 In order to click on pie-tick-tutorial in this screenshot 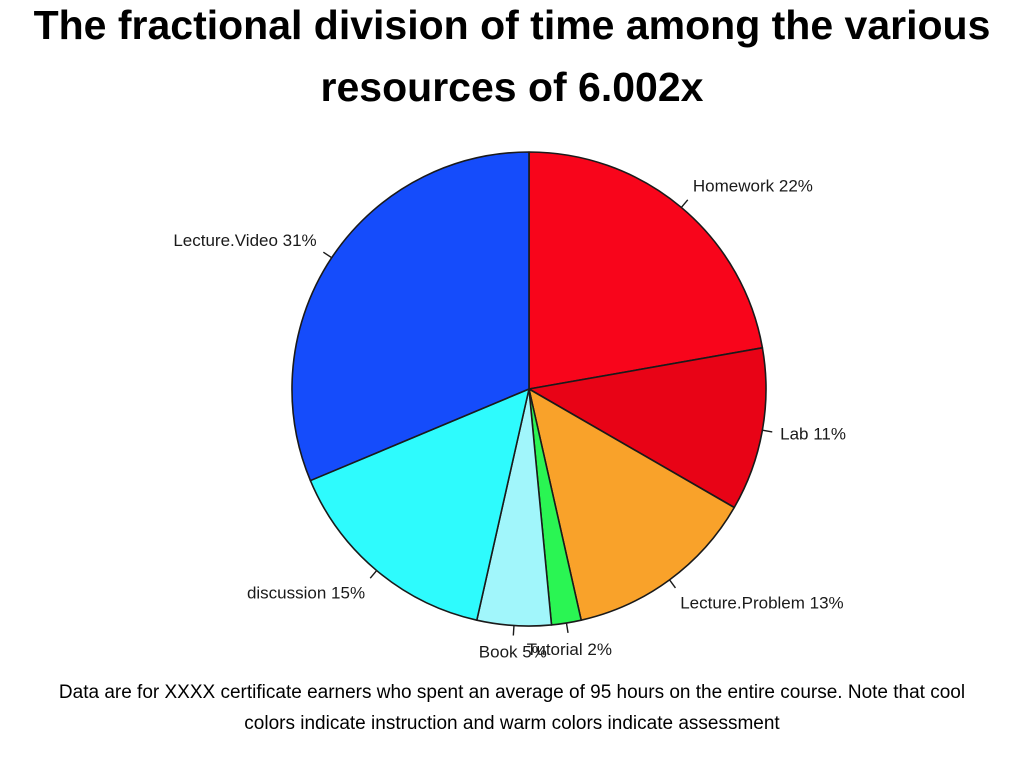, I will do `click(567, 628)`.